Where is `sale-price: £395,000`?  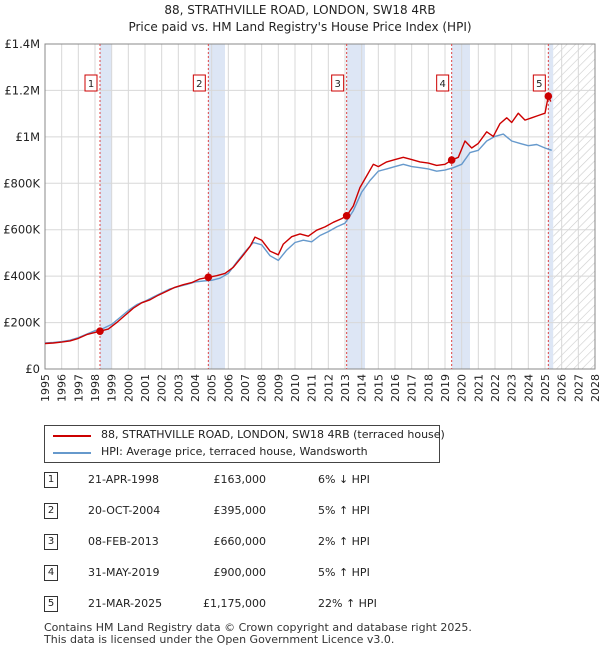
sale-price: £395,000 is located at coordinates (240, 510).